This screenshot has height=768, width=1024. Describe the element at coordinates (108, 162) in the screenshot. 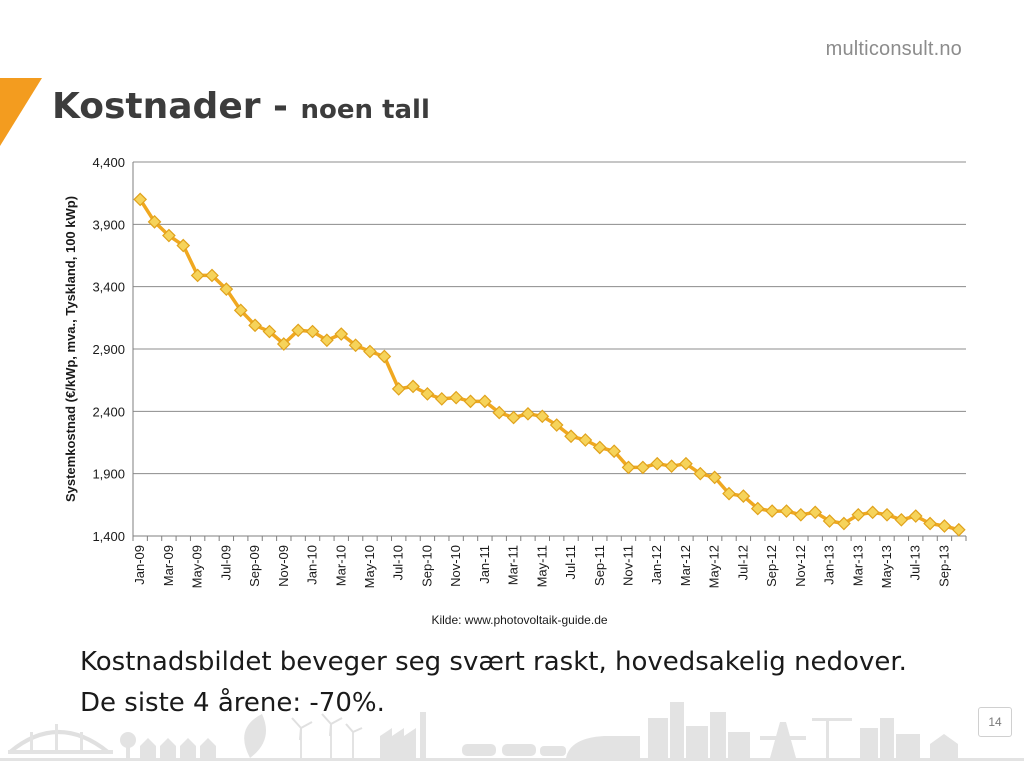

I see `y-tick-label: 4,400` at that location.